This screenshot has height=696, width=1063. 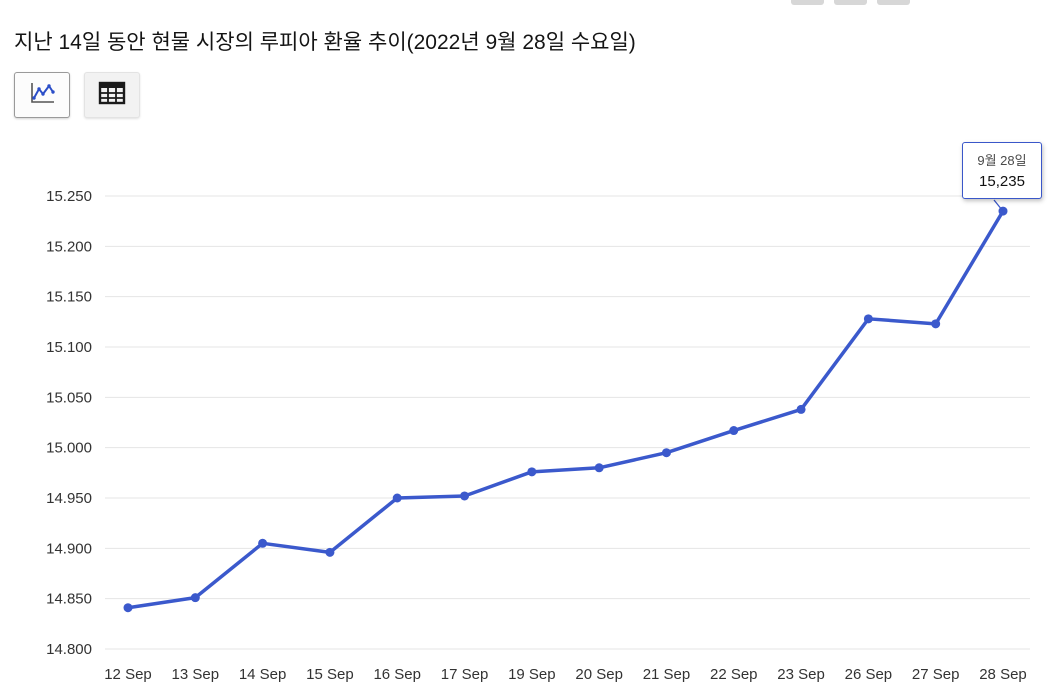 What do you see at coordinates (69, 246) in the screenshot?
I see `svg-text: 15.200` at bounding box center [69, 246].